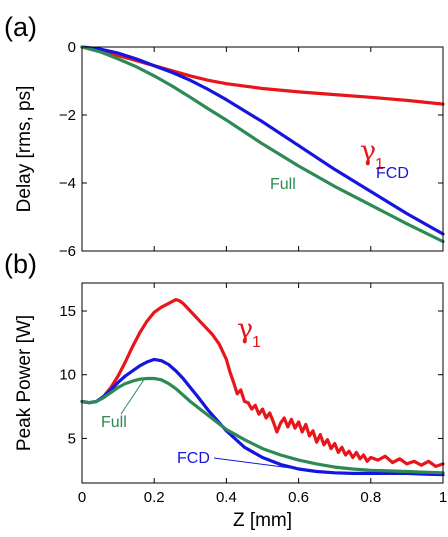 This screenshot has height=537, width=448. I want to click on panel-label: (b), so click(20, 264).